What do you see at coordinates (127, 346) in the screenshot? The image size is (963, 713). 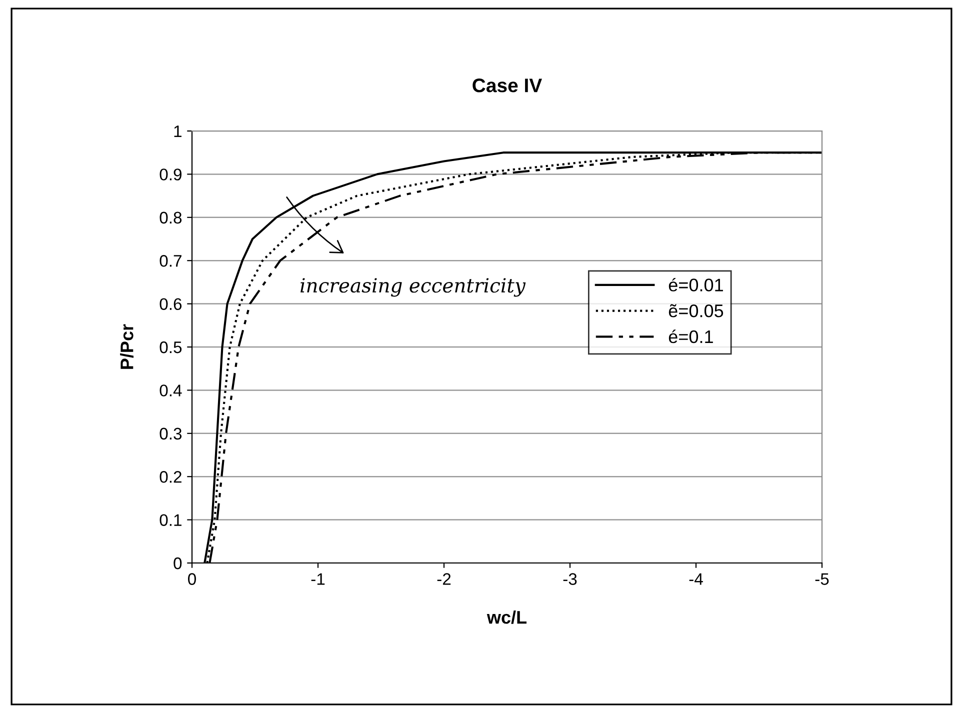 I see `y-axis-title: P/Pcr` at bounding box center [127, 346].